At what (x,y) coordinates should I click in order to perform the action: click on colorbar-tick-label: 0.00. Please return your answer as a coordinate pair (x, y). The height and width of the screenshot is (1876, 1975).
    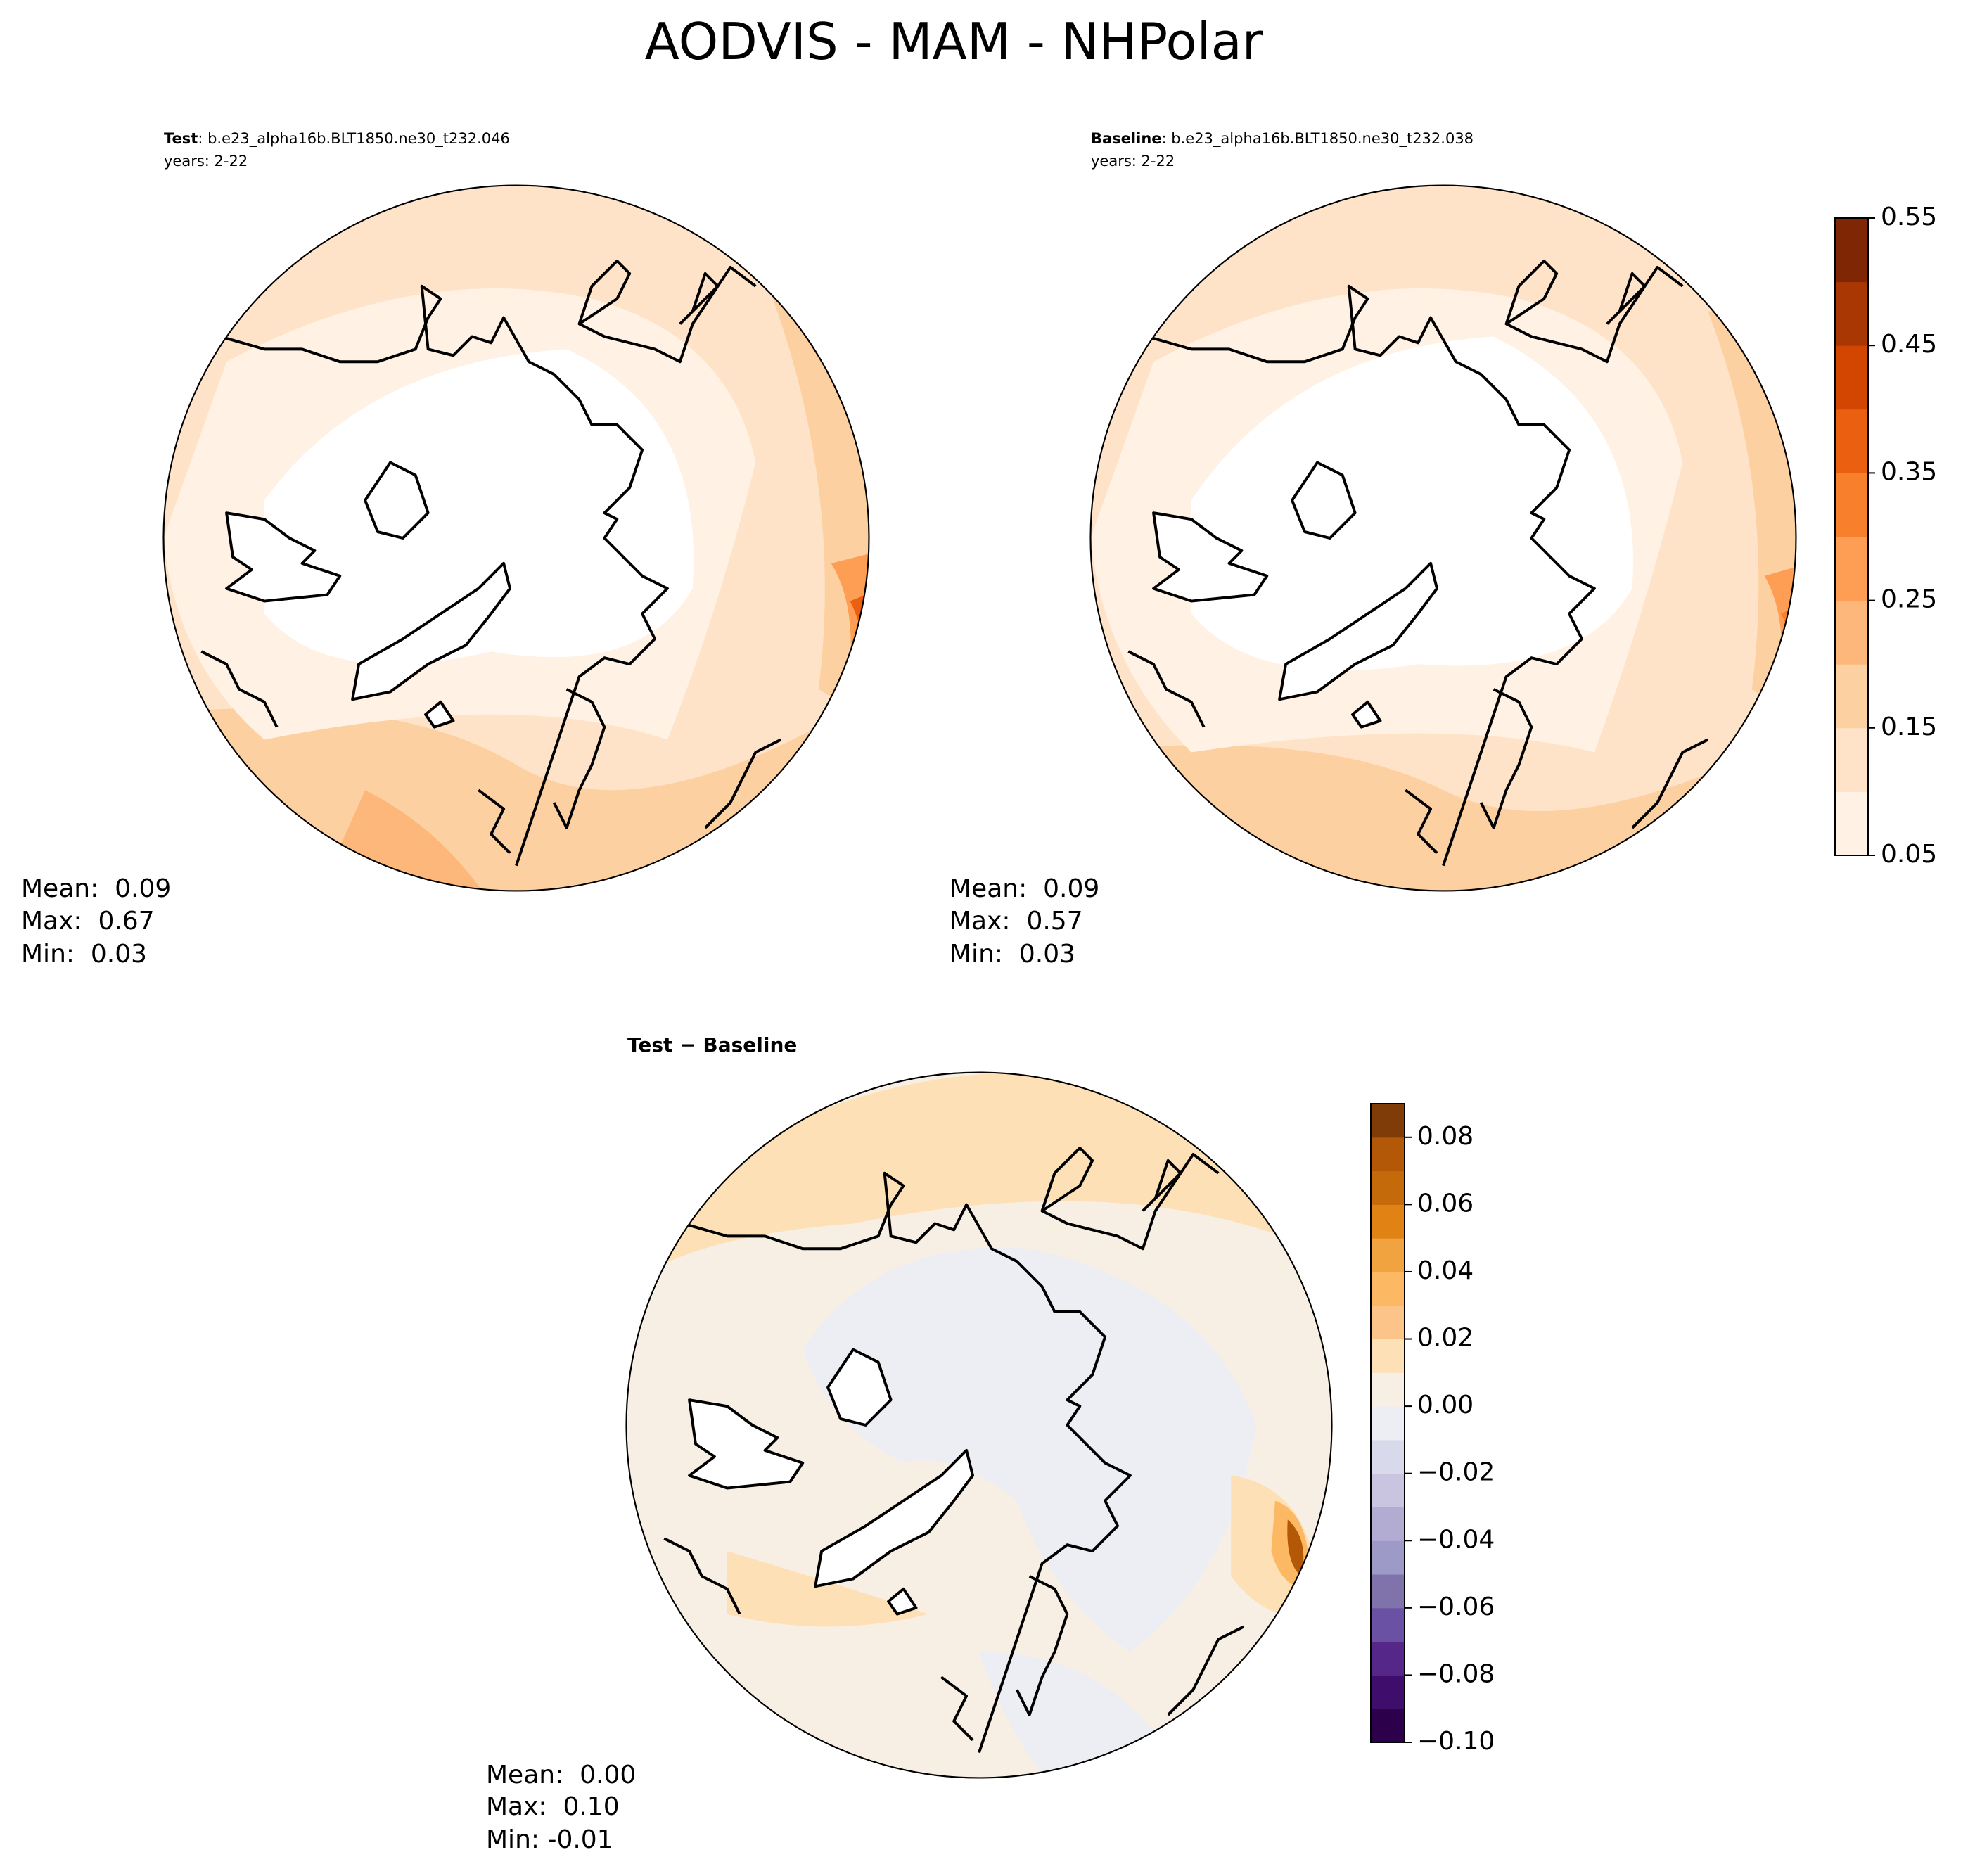
    Looking at the image, I should click on (1445, 1405).